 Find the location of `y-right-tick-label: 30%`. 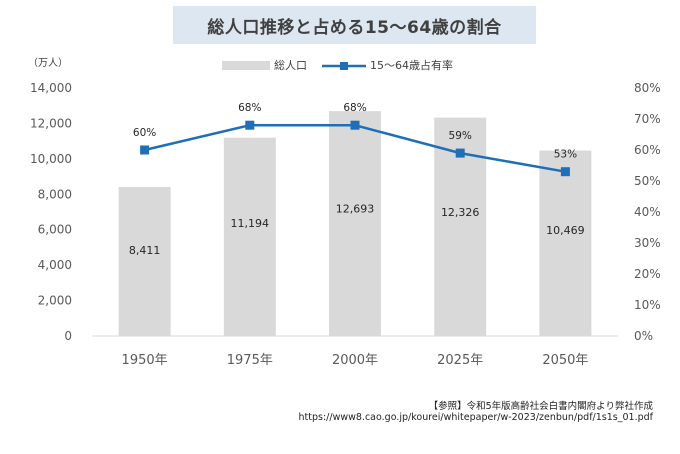

y-right-tick-label: 30% is located at coordinates (647, 243).